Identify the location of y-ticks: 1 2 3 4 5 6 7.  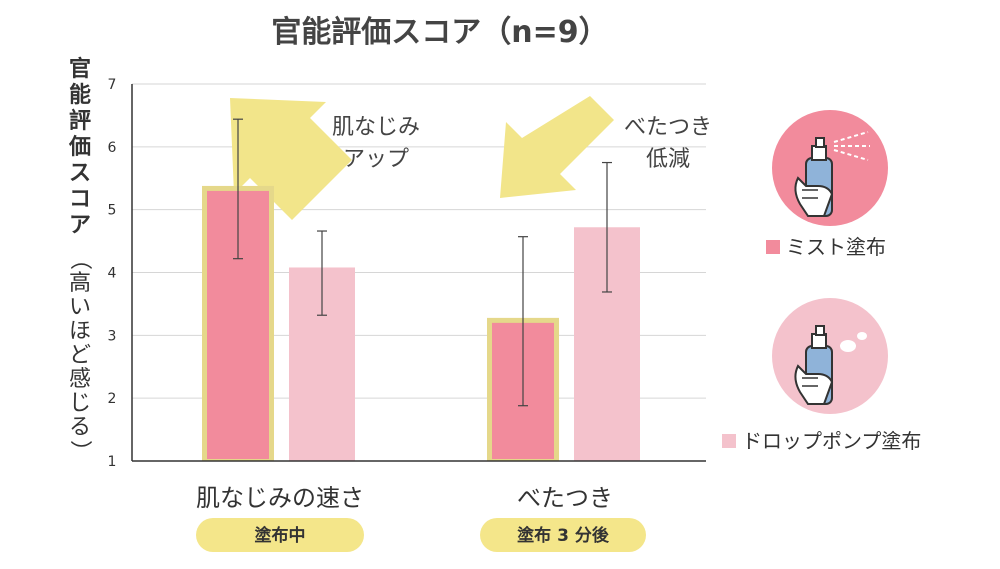
(112, 273).